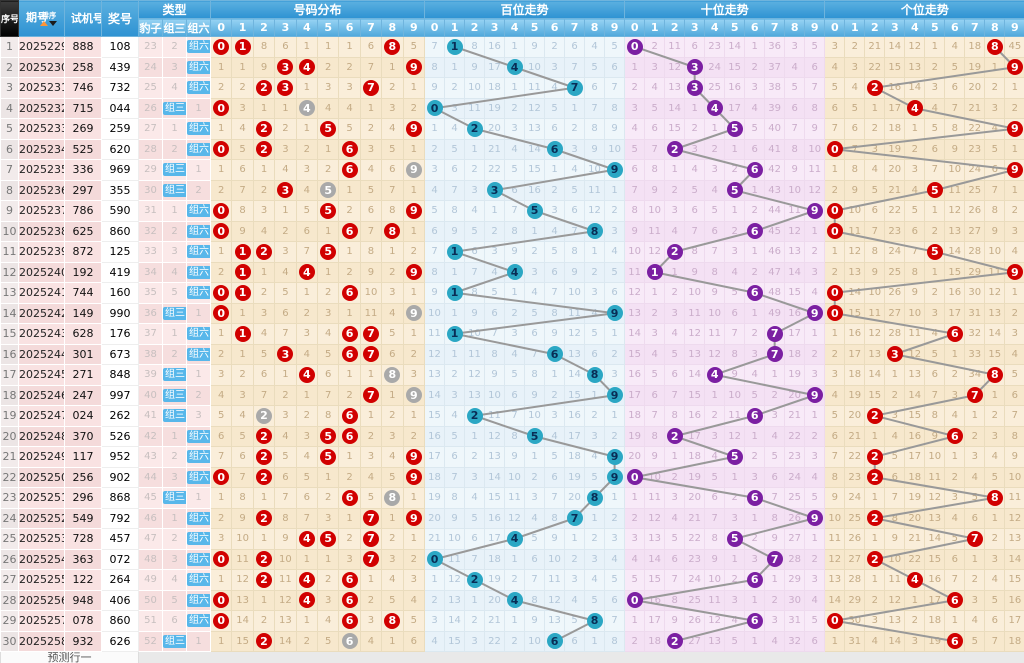 Image resolution: width=1024 pixels, height=663 pixels. Describe the element at coordinates (675, 67) in the screenshot. I see `tens-cell: 12` at that location.